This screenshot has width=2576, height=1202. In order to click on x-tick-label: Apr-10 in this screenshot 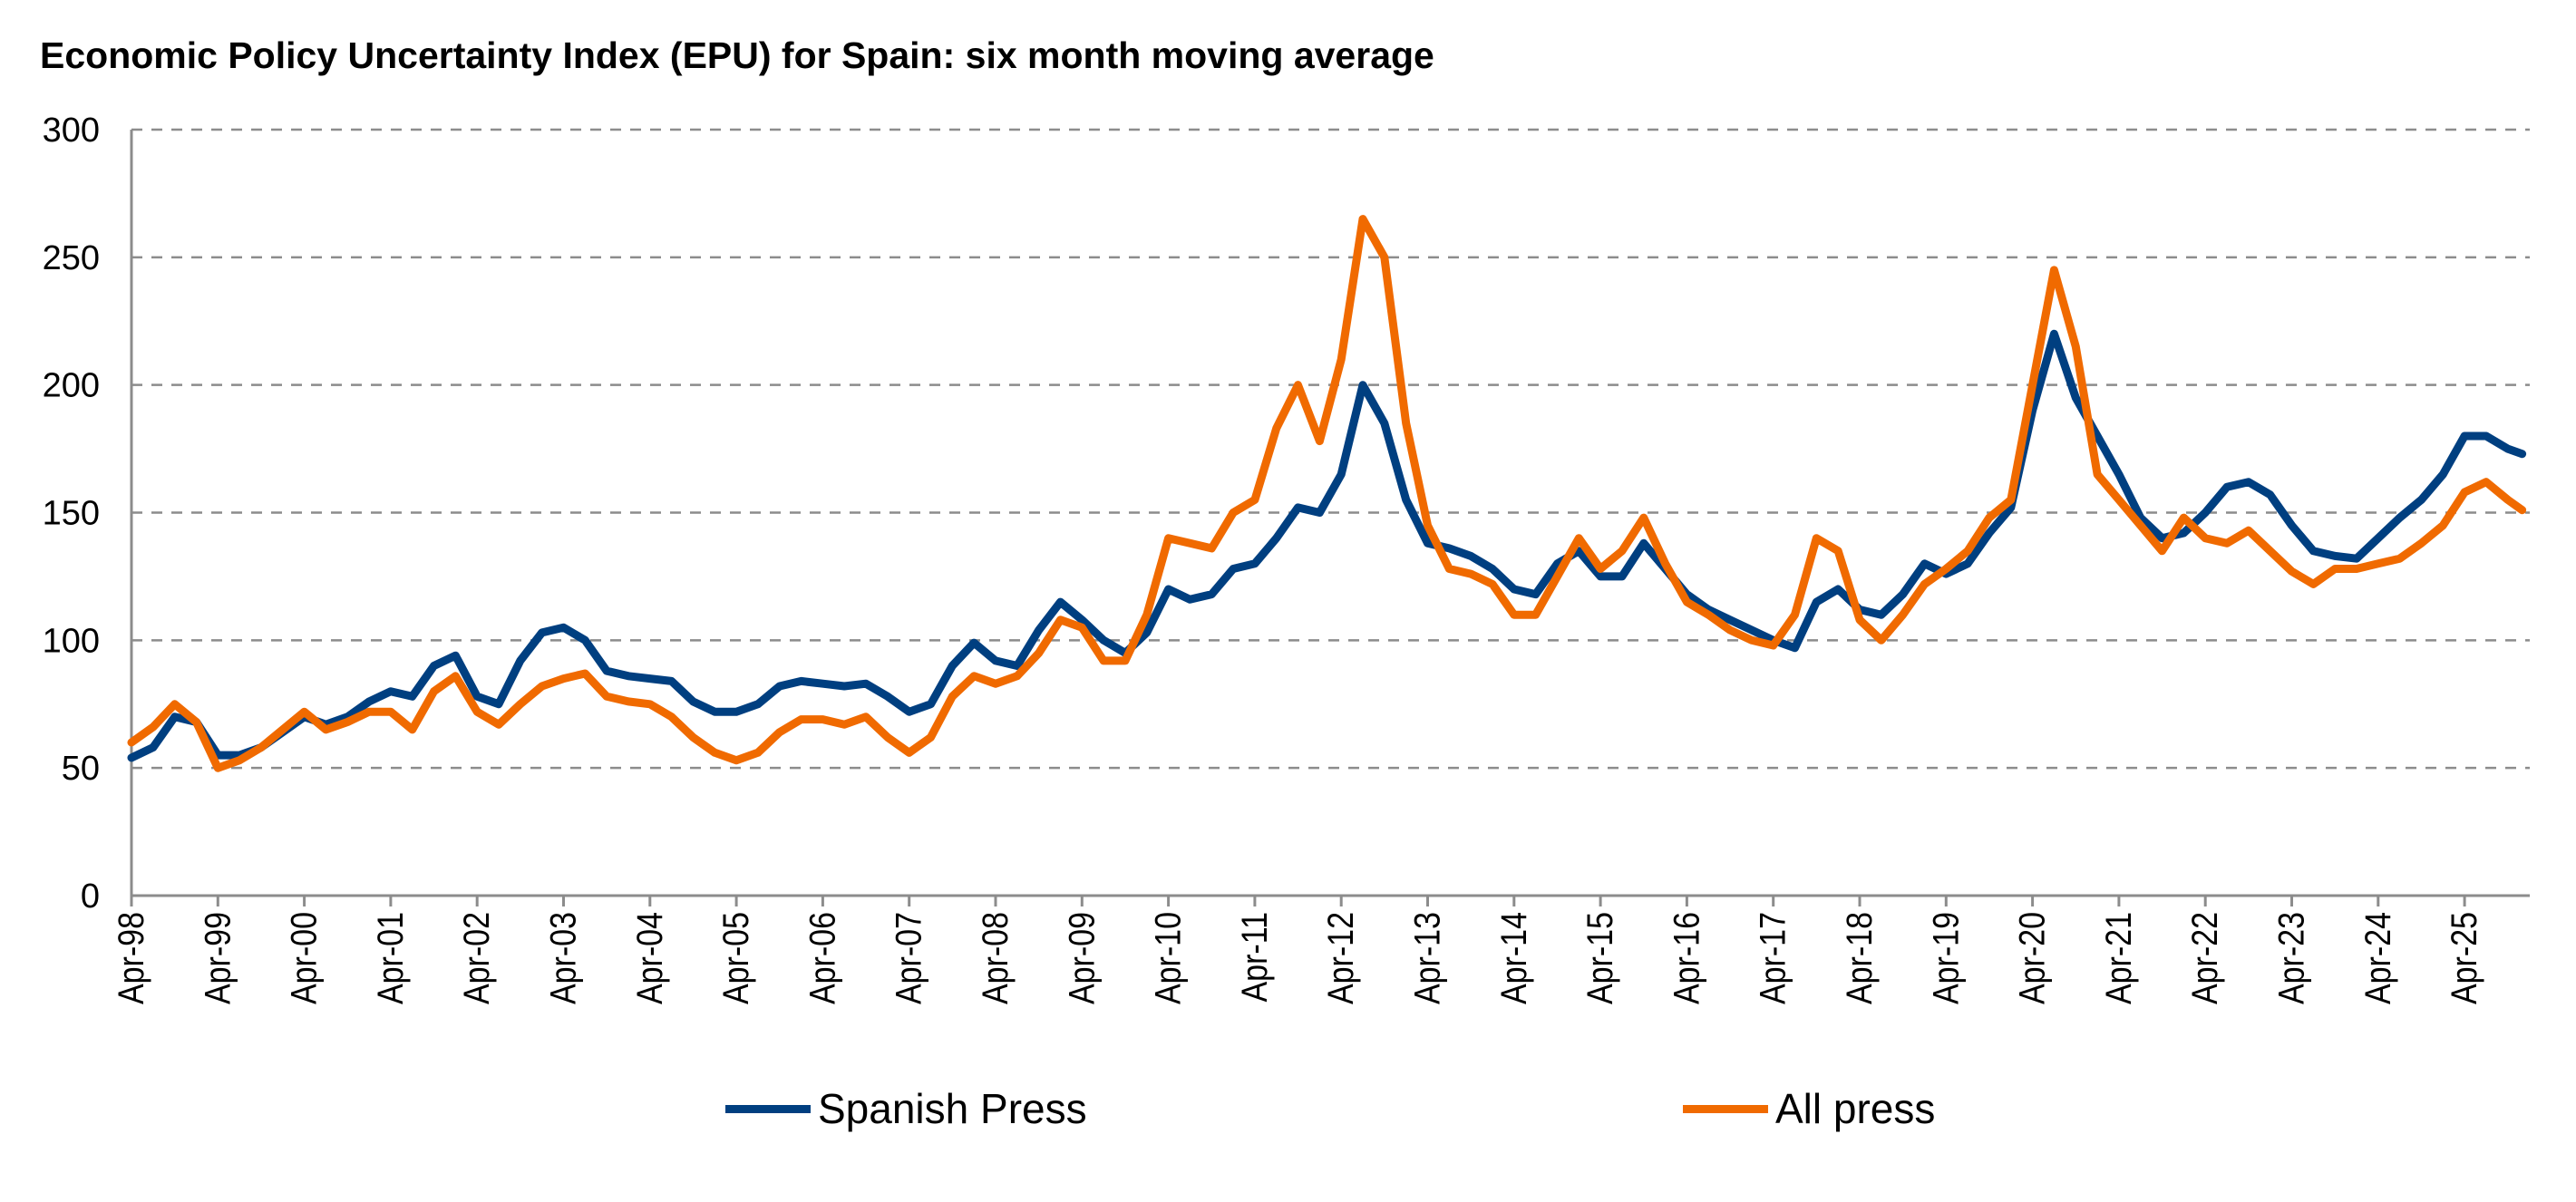, I will do `click(1167, 958)`.